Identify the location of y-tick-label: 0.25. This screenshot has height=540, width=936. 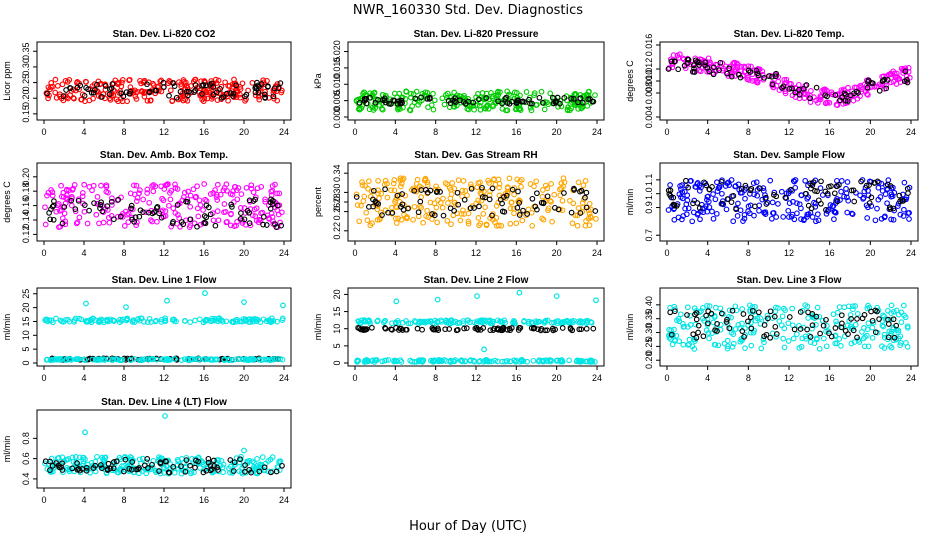
(26, 83).